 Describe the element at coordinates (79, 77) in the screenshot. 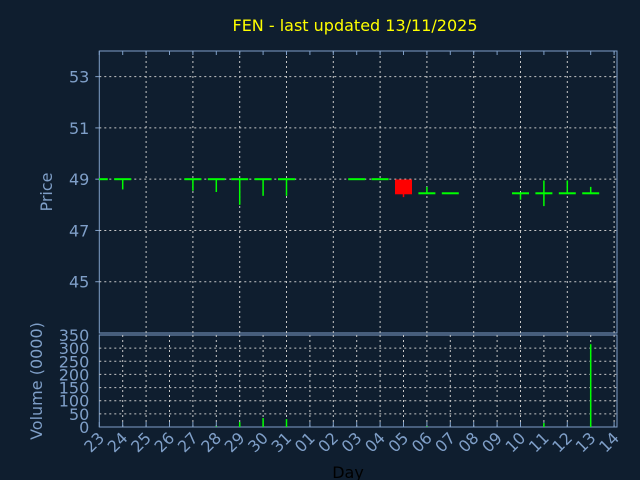

I see `price-ytick-label: 53` at that location.